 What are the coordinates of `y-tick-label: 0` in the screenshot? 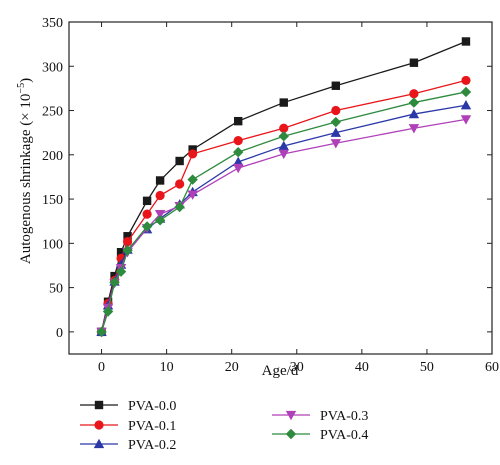 It's located at (59, 333).